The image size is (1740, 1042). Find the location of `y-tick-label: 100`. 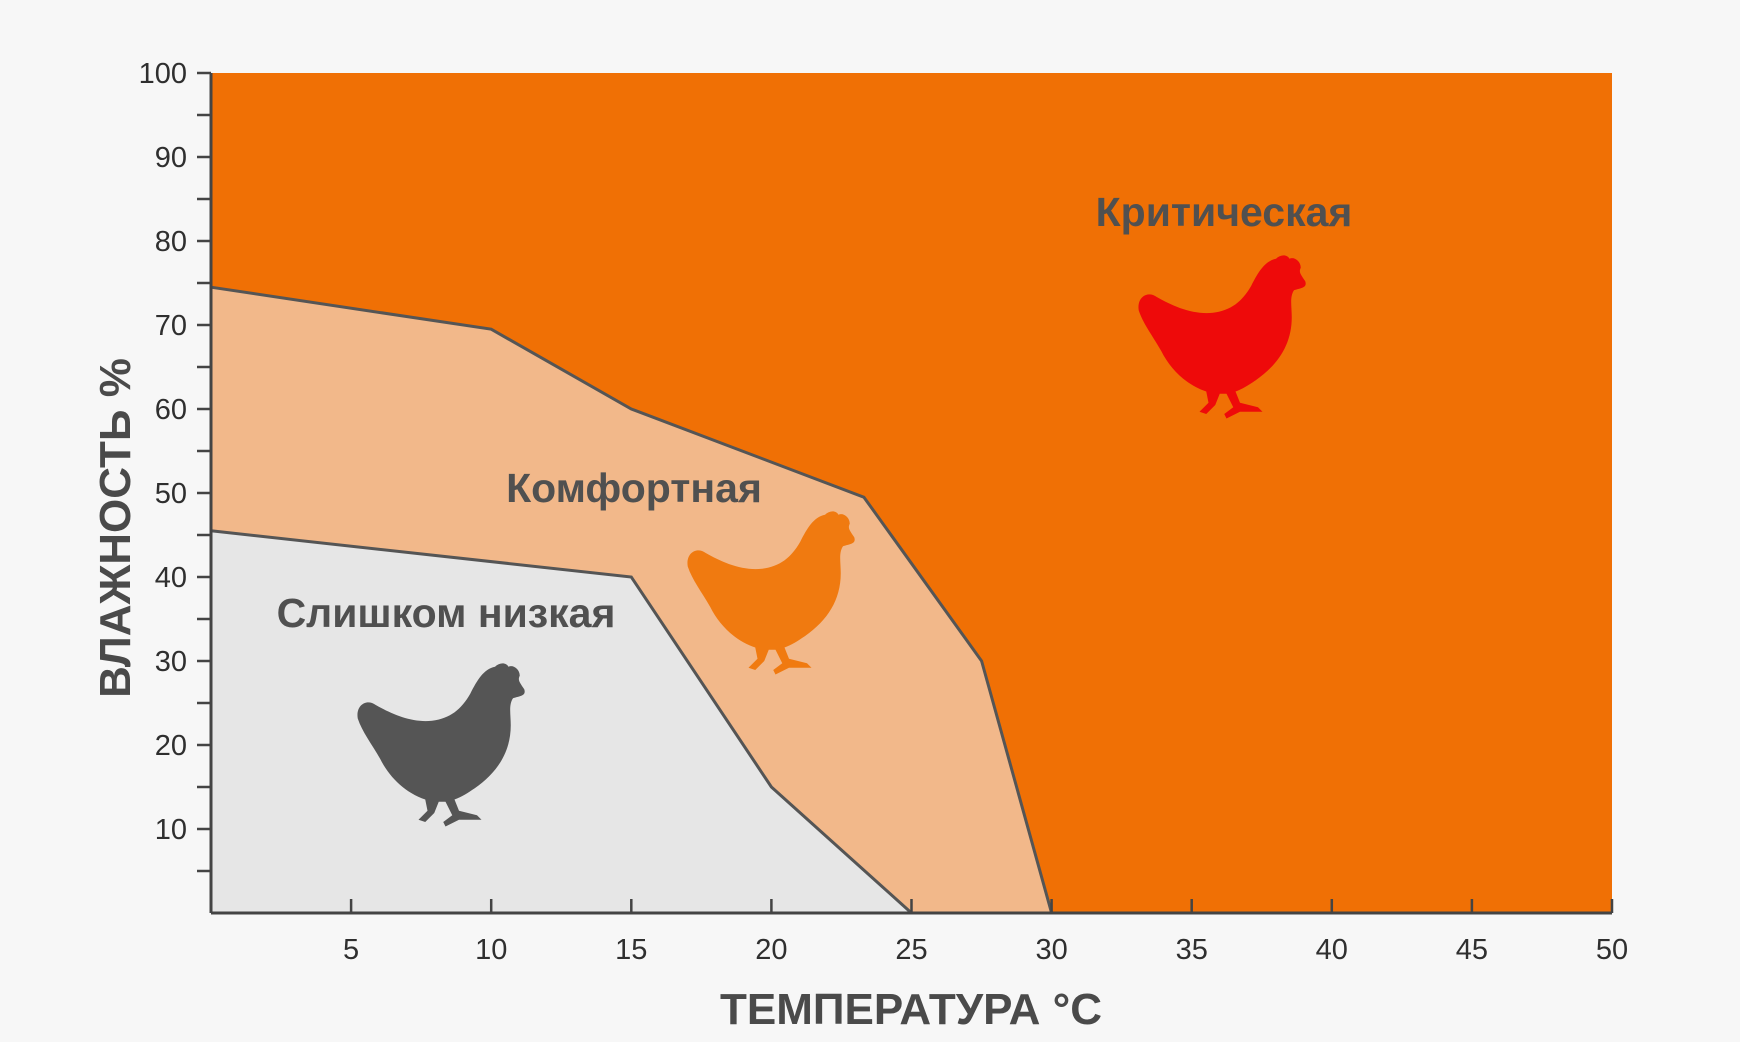

y-tick-label: 100 is located at coordinates (163, 74).